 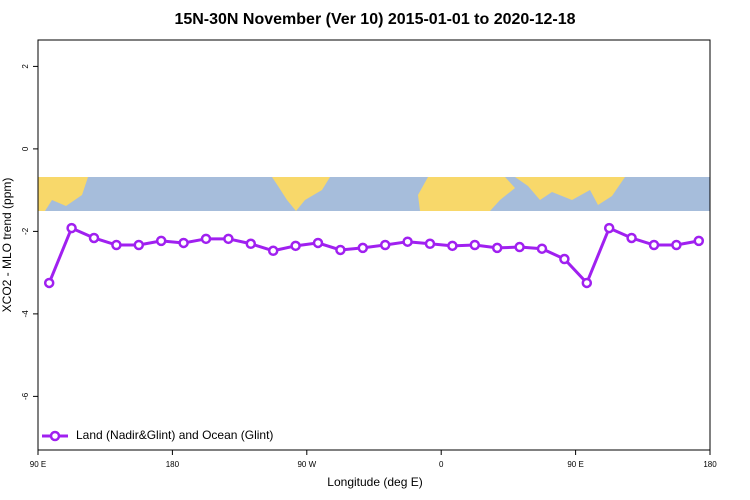 What do you see at coordinates (441, 464) in the screenshot?
I see `x-tick-label: 0` at bounding box center [441, 464].